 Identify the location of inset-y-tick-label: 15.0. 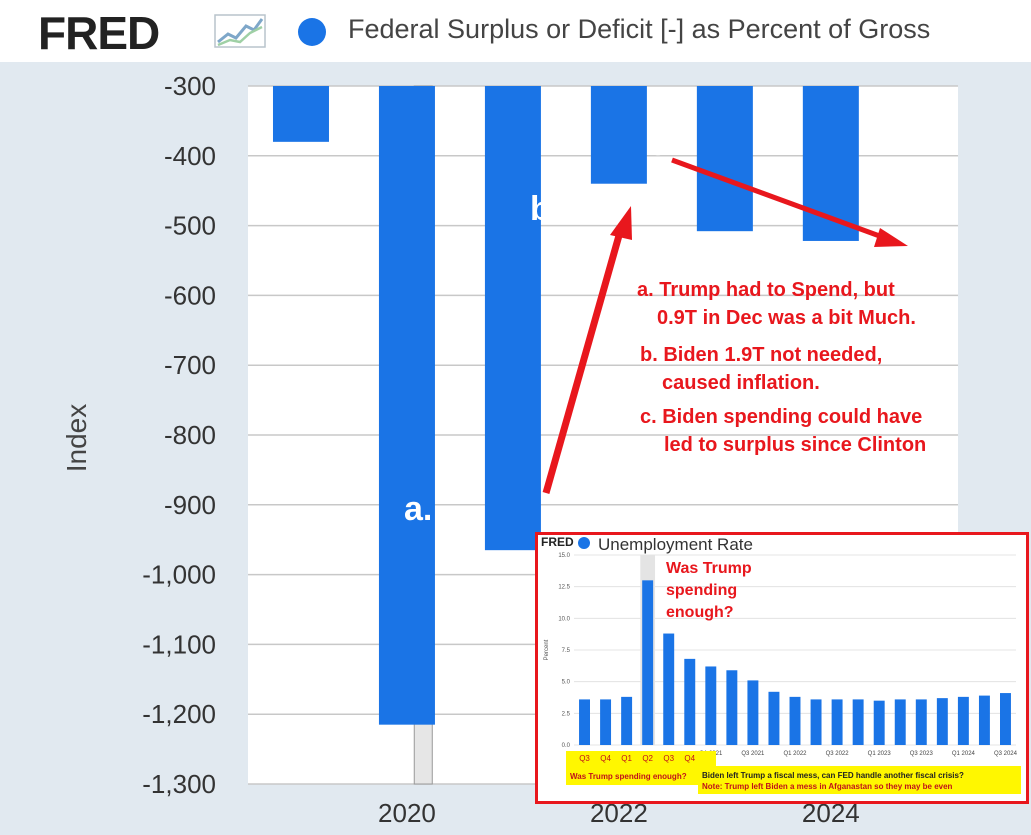
(564, 556).